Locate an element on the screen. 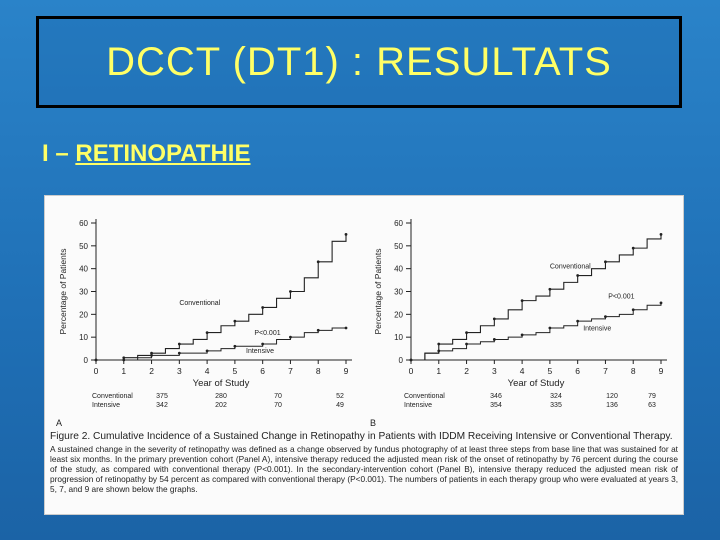 The width and height of the screenshot is (720, 540). at-risk-value: 335 is located at coordinates (556, 405).